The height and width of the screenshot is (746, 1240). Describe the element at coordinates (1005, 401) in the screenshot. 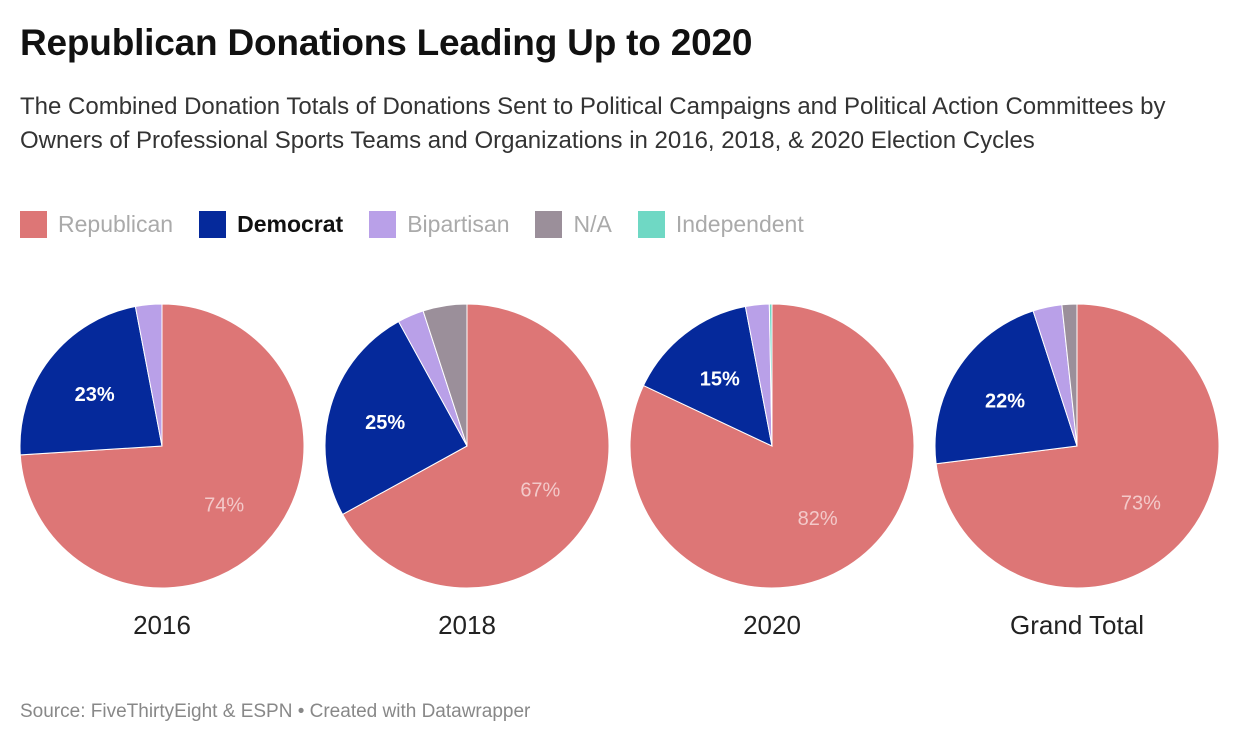

I see `slice-label-democrat-grand-total: 22%` at that location.